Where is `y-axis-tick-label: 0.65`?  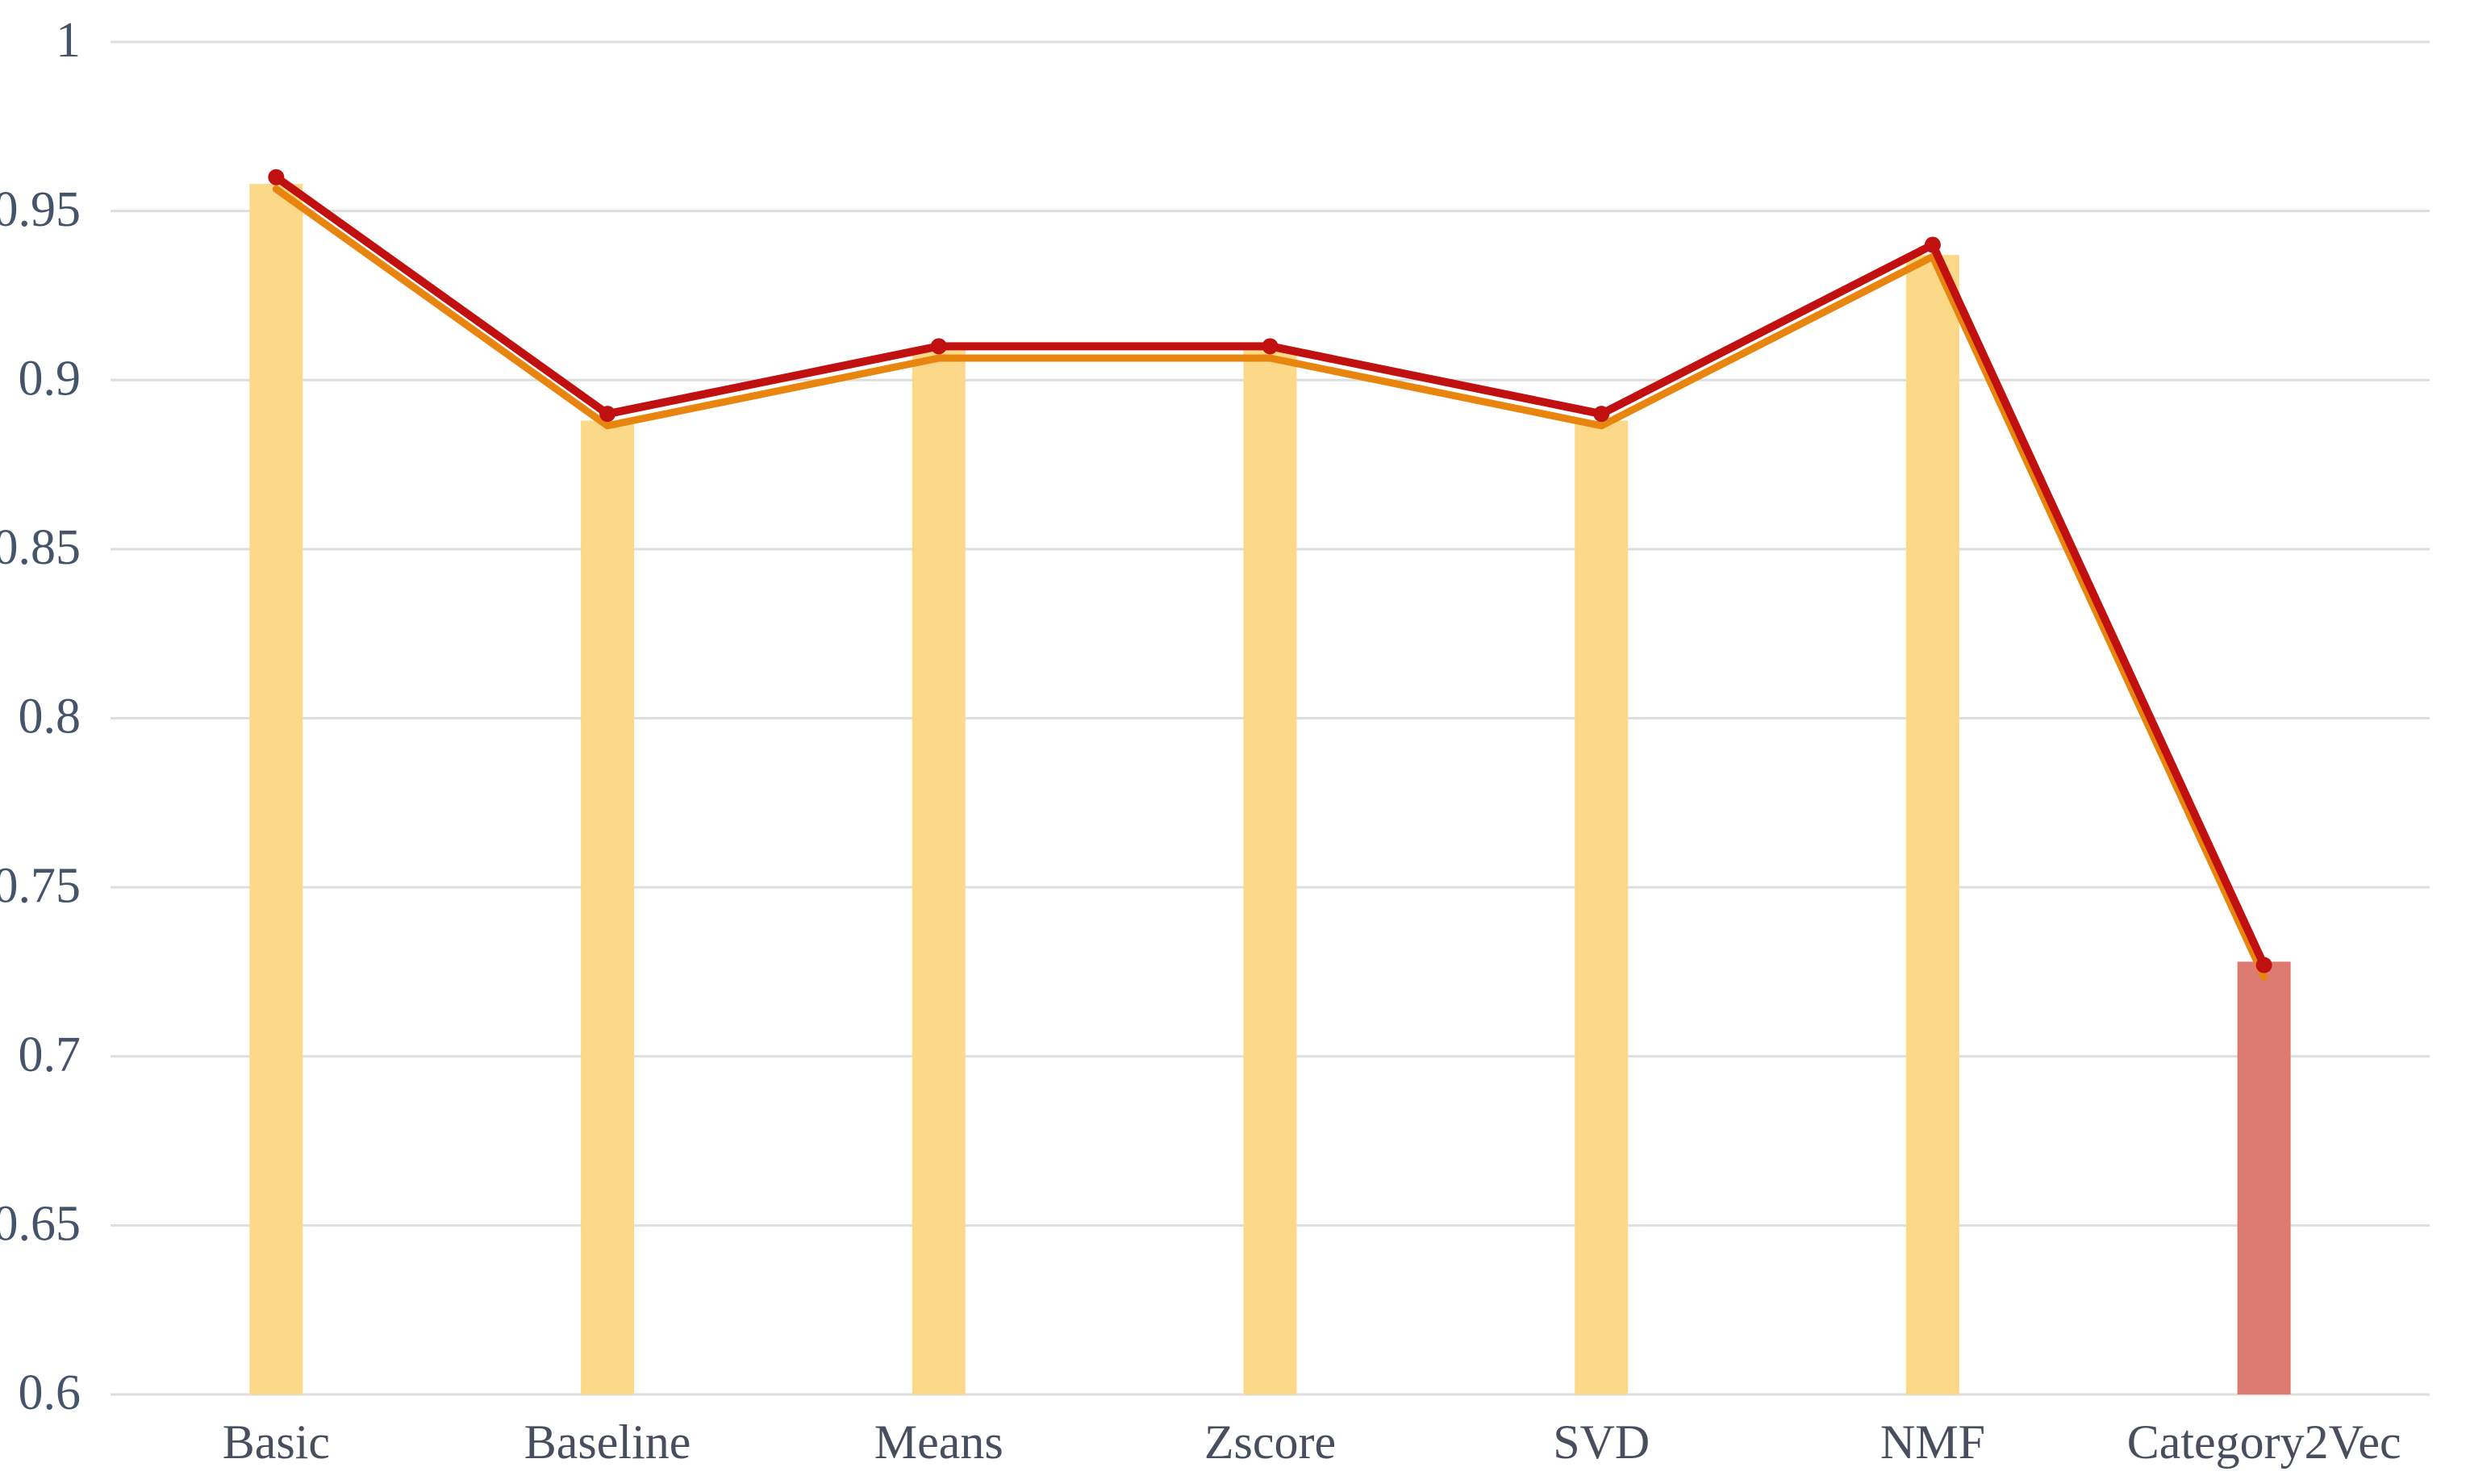 y-axis-tick-label: 0.65 is located at coordinates (40, 1225).